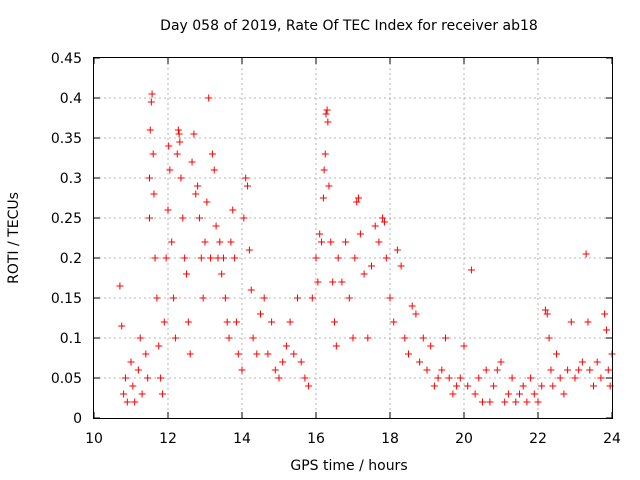 The image size is (640, 480). I want to click on y-axis-label: ROTI / TECUs, so click(14, 238).